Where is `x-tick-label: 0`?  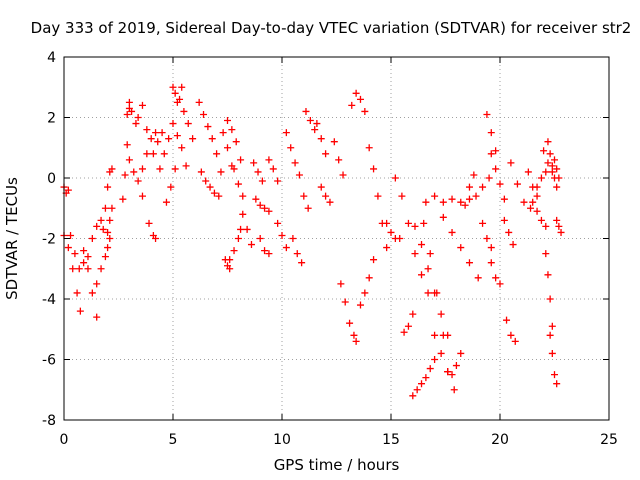
x-tick-label: 0 is located at coordinates (64, 440).